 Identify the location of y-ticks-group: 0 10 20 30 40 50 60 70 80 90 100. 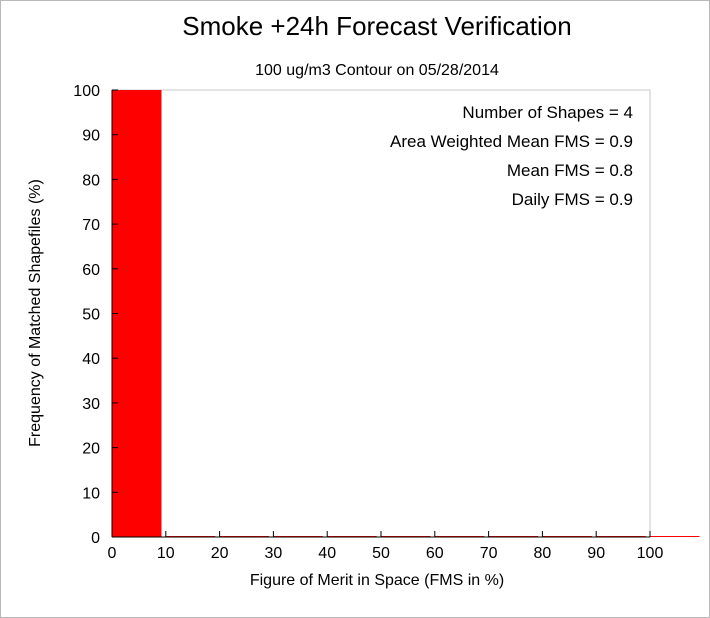
(95, 315).